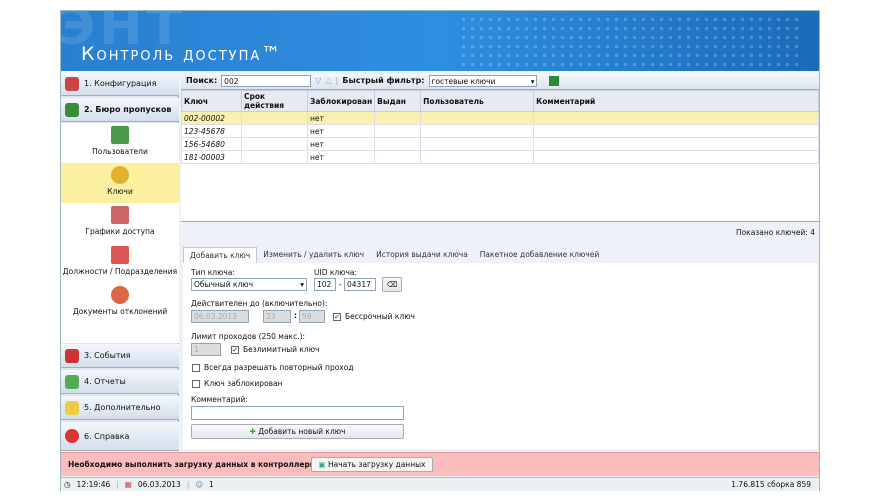  I want to click on sidebar-sub-schedules: Графики доступа, so click(120, 223).